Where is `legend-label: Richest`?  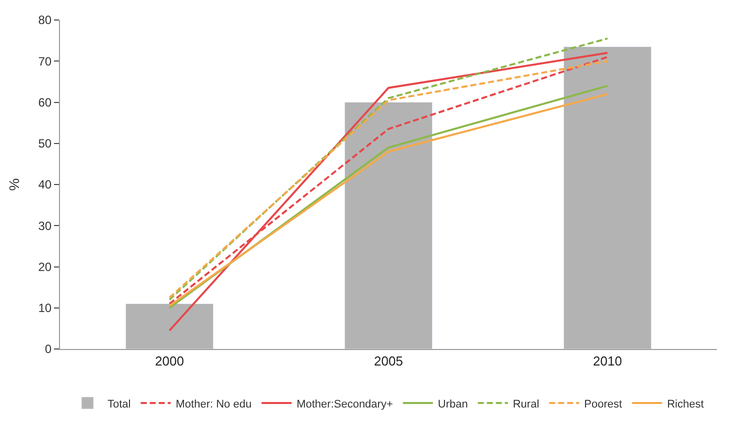 legend-label: Richest is located at coordinates (685, 404).